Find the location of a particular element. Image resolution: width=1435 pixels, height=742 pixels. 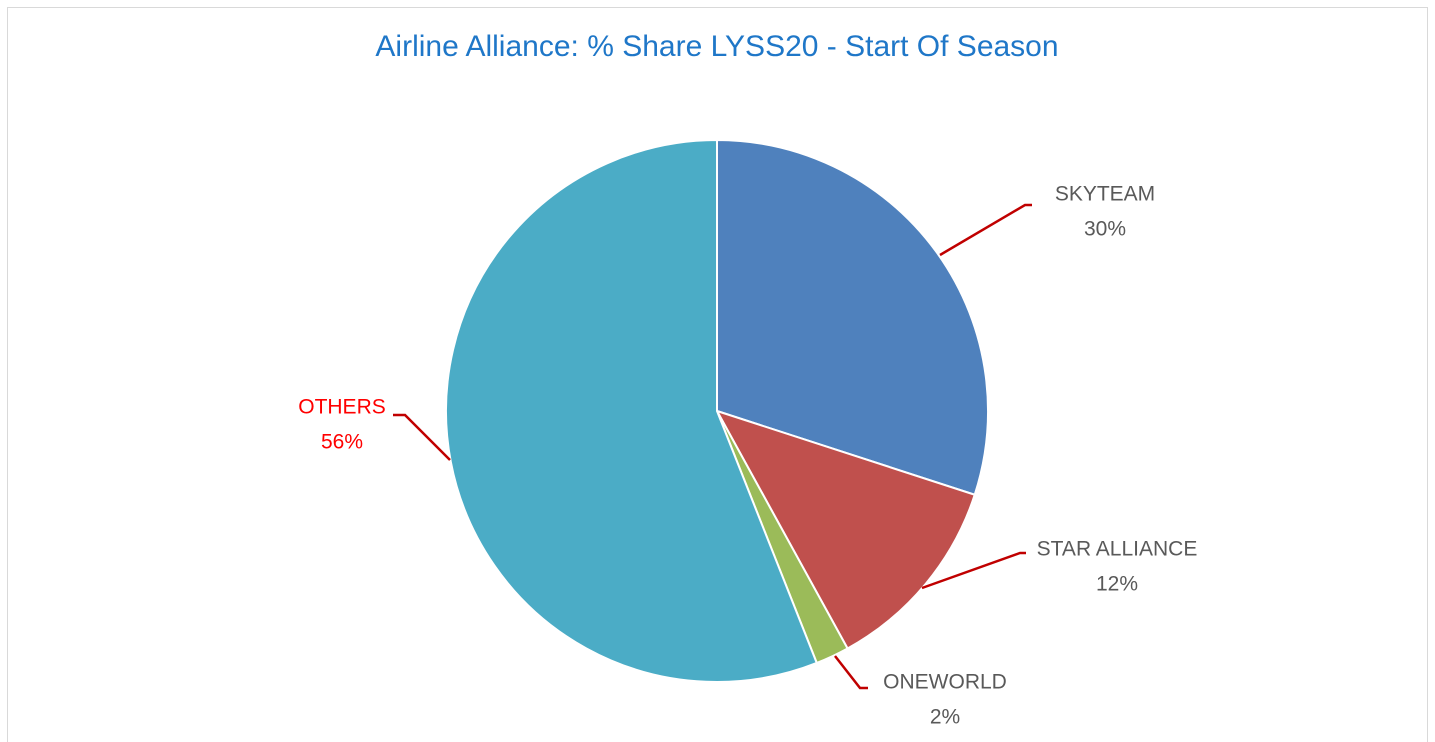

slice-label-name: OTHERS is located at coordinates (342, 407).